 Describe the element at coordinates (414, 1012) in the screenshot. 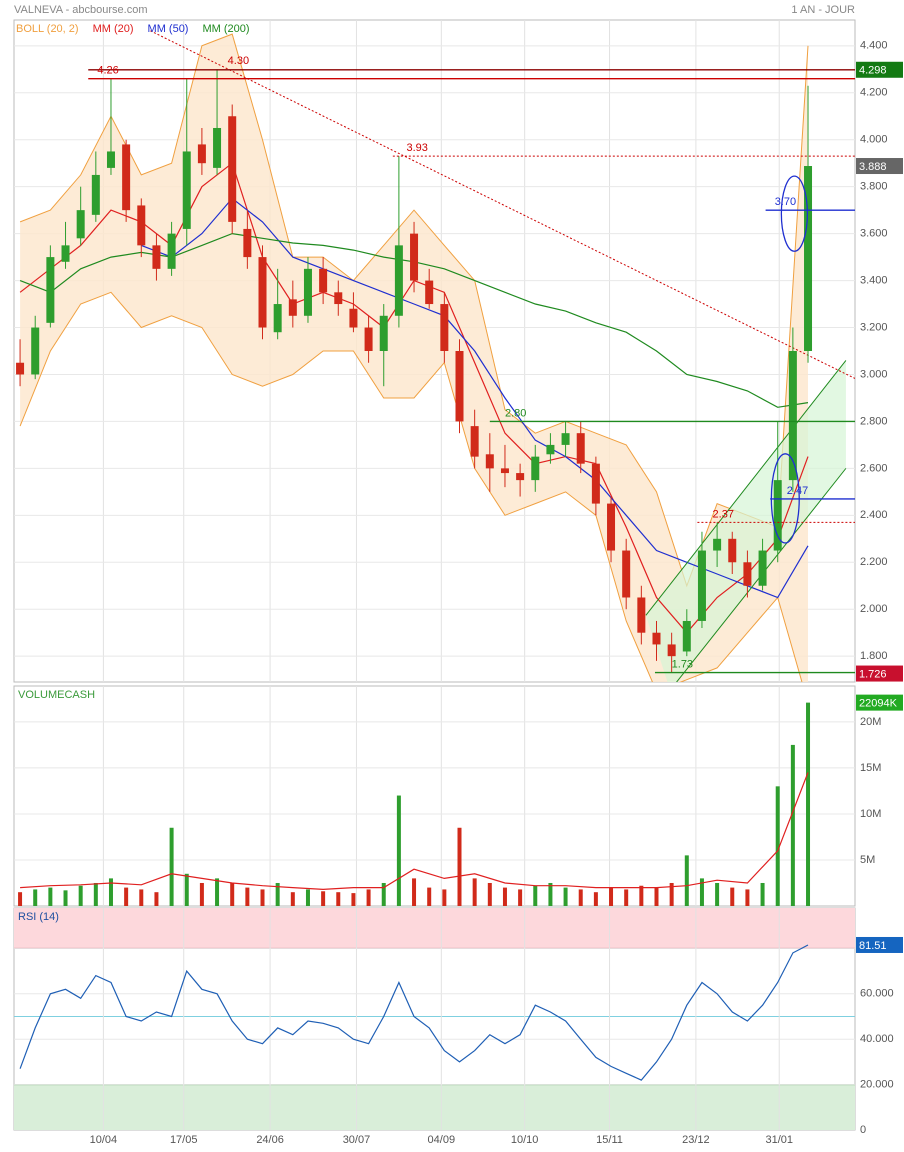

I see `rsi-line` at that location.